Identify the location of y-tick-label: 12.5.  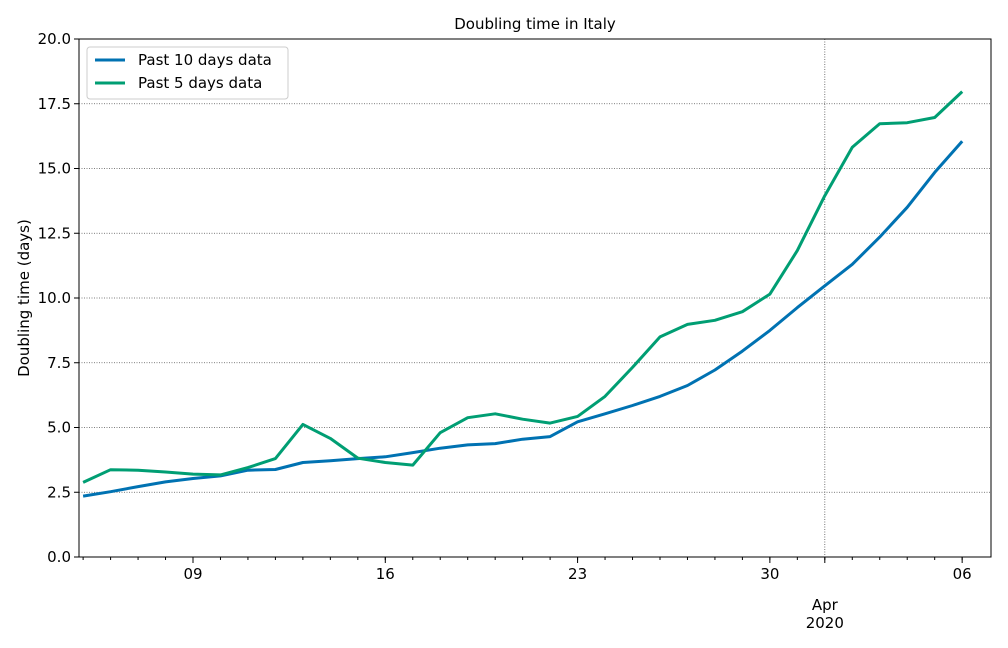
(54, 233).